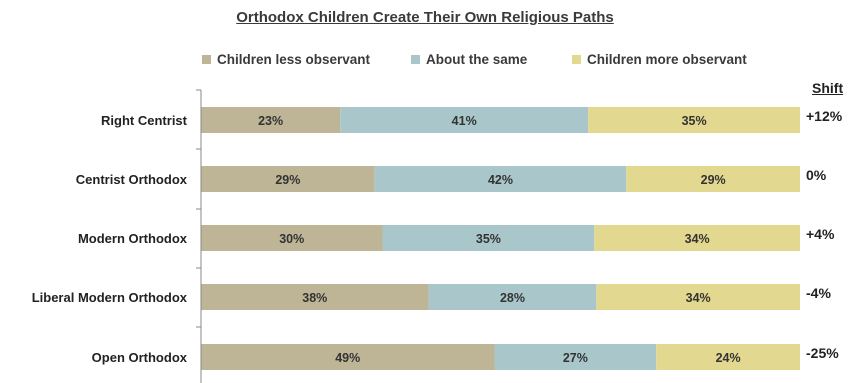  I want to click on shift-value-liberal-modern-orthodox: -4%, so click(818, 293).